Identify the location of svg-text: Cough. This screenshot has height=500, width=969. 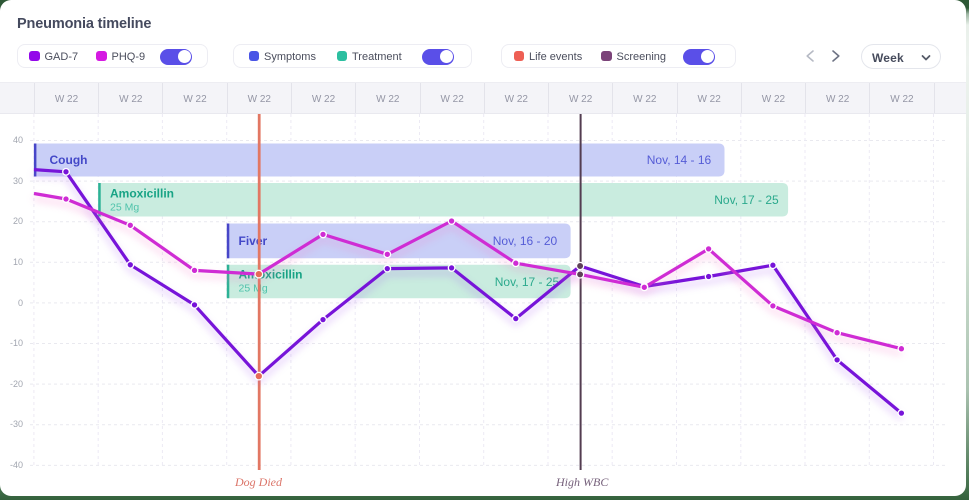
(69, 160).